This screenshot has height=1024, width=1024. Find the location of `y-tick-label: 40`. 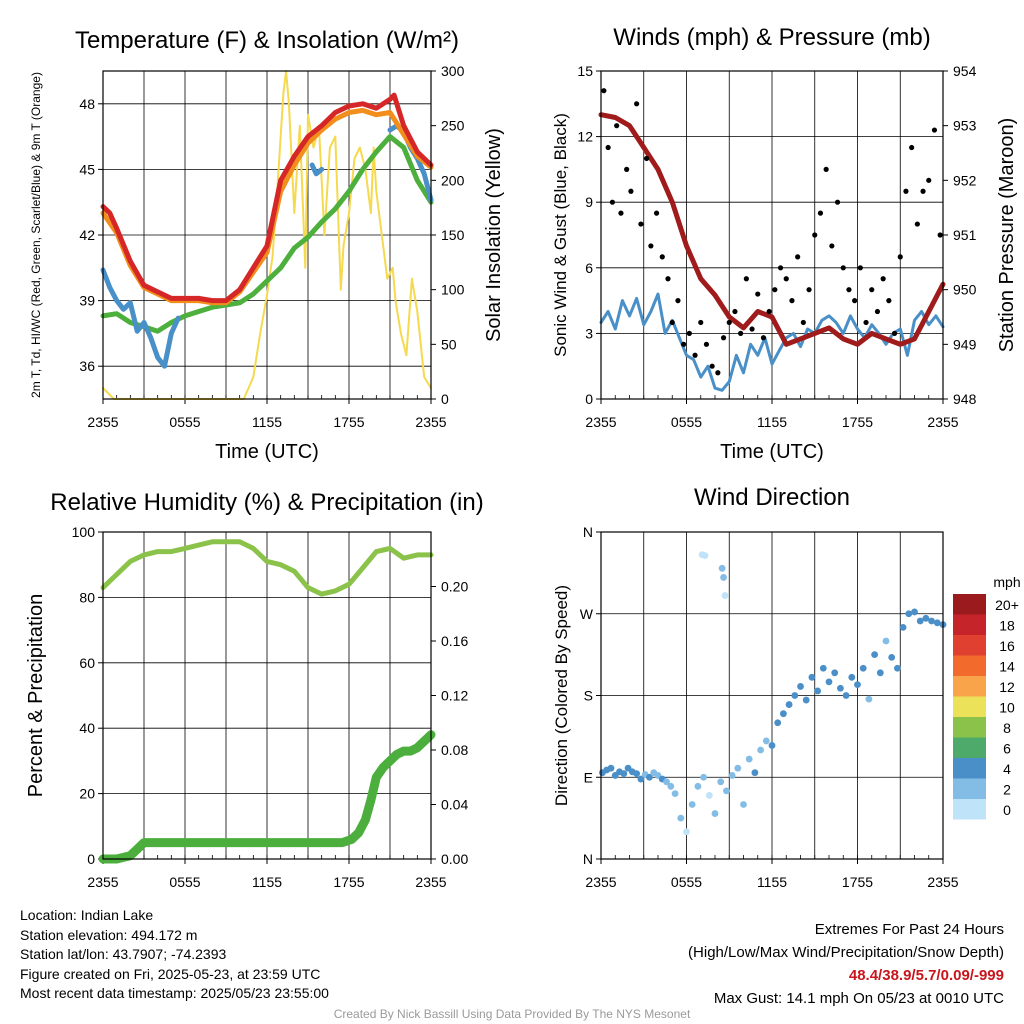

y-tick-label: 40 is located at coordinates (87, 728).